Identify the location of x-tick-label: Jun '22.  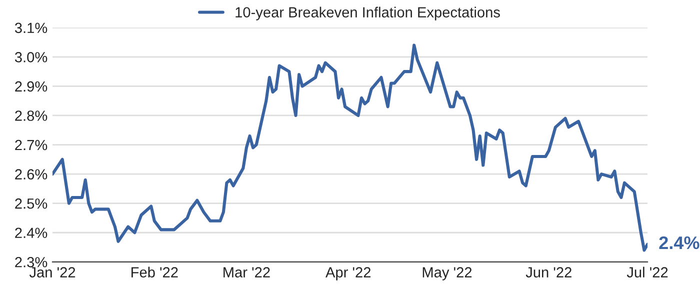
(549, 272).